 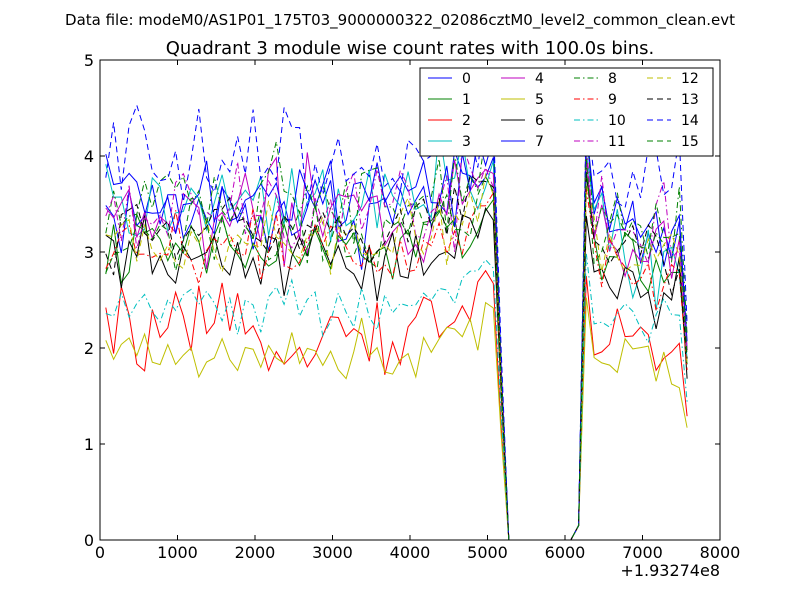 What do you see at coordinates (100, 552) in the screenshot?
I see `x-tick-label: 0` at bounding box center [100, 552].